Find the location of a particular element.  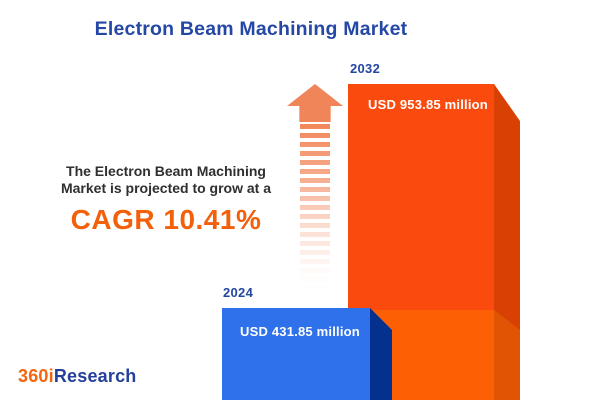

growth-arrow-icon is located at coordinates (315, 103).